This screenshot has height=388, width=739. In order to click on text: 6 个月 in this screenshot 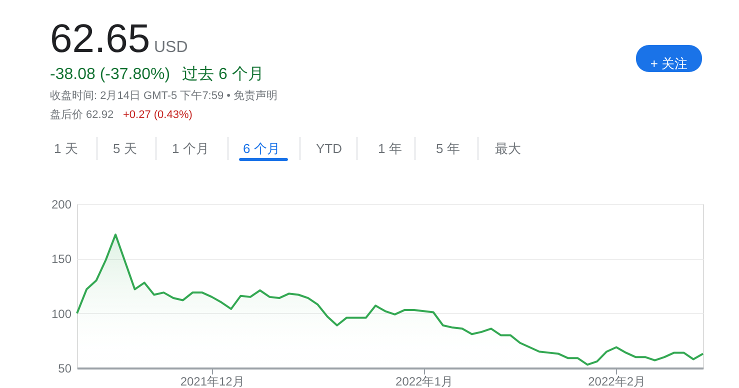, I will do `click(261, 148)`.